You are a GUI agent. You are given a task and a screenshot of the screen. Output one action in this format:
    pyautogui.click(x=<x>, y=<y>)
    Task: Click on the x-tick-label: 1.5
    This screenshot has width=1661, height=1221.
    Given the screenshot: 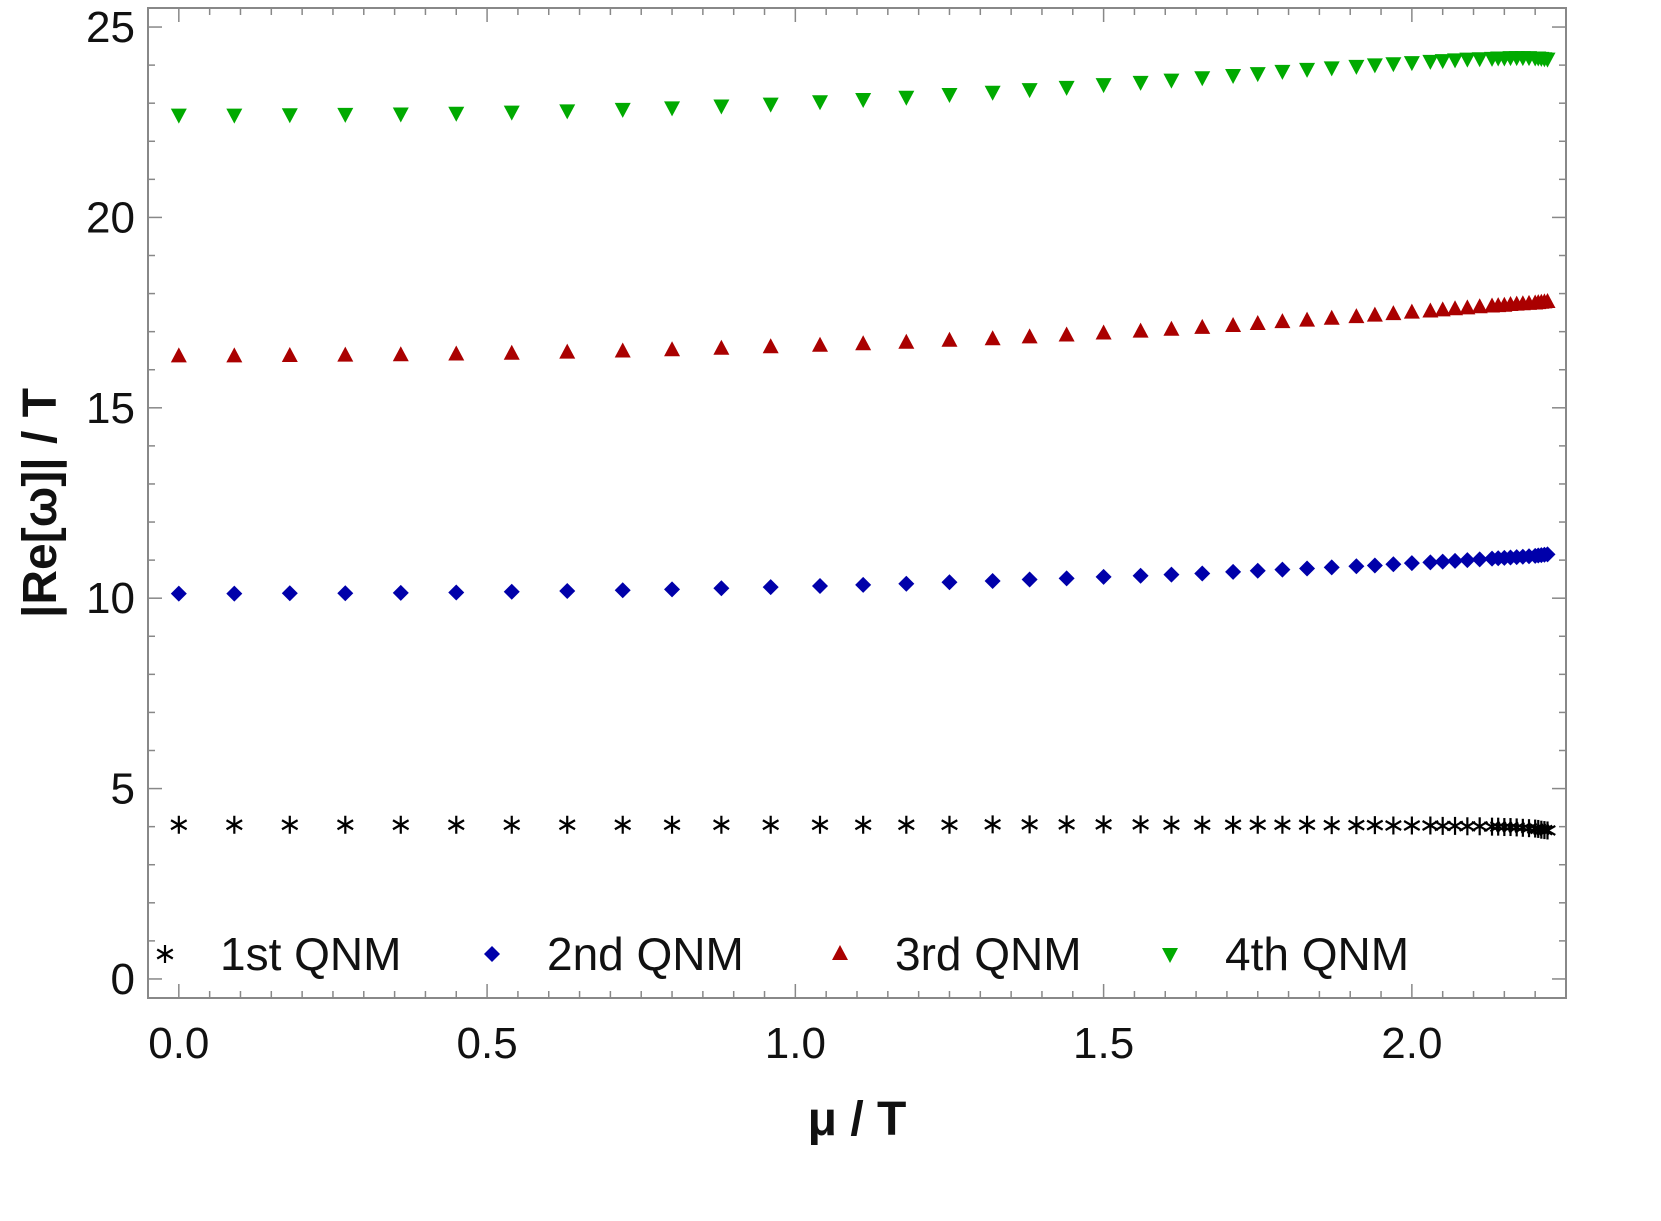 What is the action you would take?
    pyautogui.click(x=1103, y=1043)
    